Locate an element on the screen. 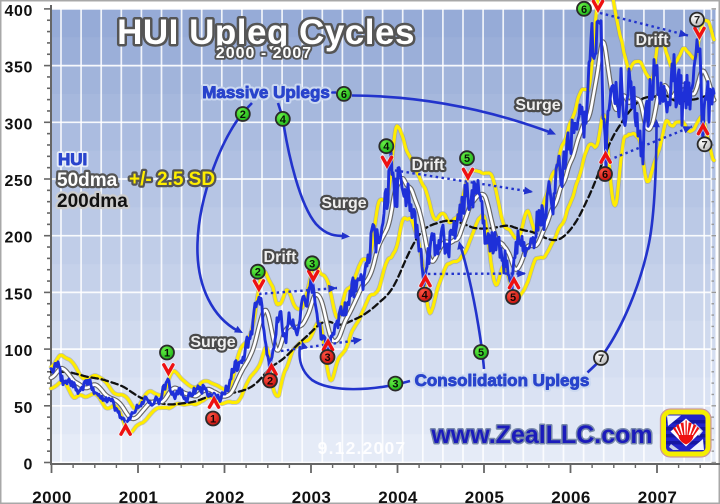 The height and width of the screenshot is (504, 720). svg-text: 250 is located at coordinates (19, 181).